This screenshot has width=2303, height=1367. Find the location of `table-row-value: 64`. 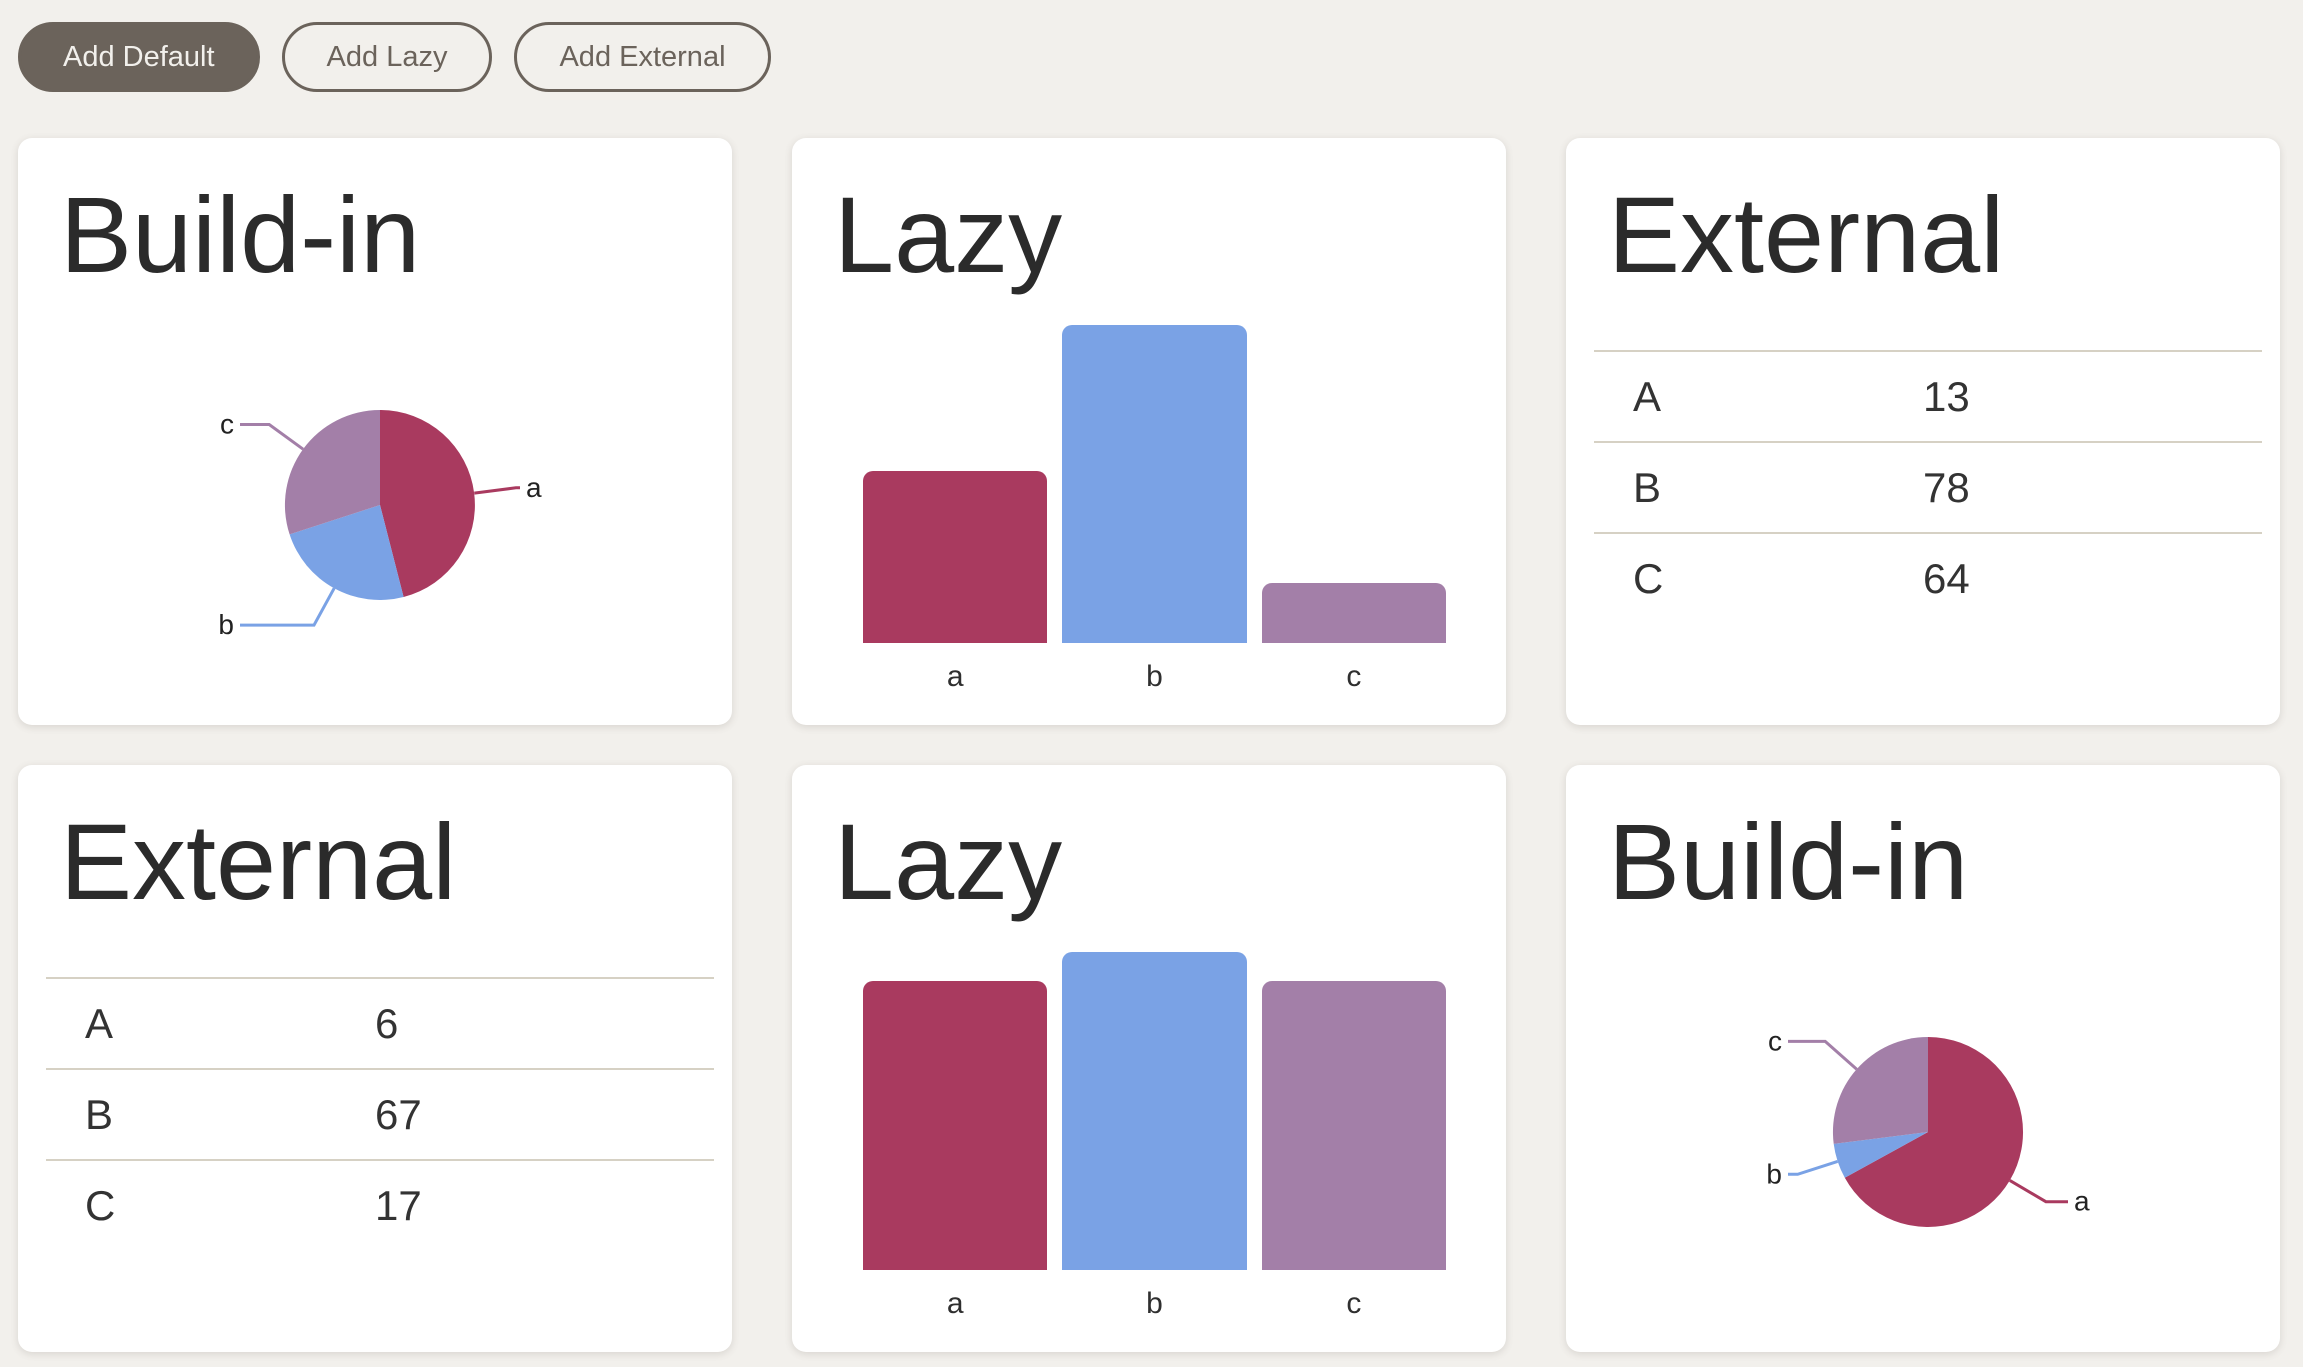

table-row-value: 64 is located at coordinates (1946, 578).